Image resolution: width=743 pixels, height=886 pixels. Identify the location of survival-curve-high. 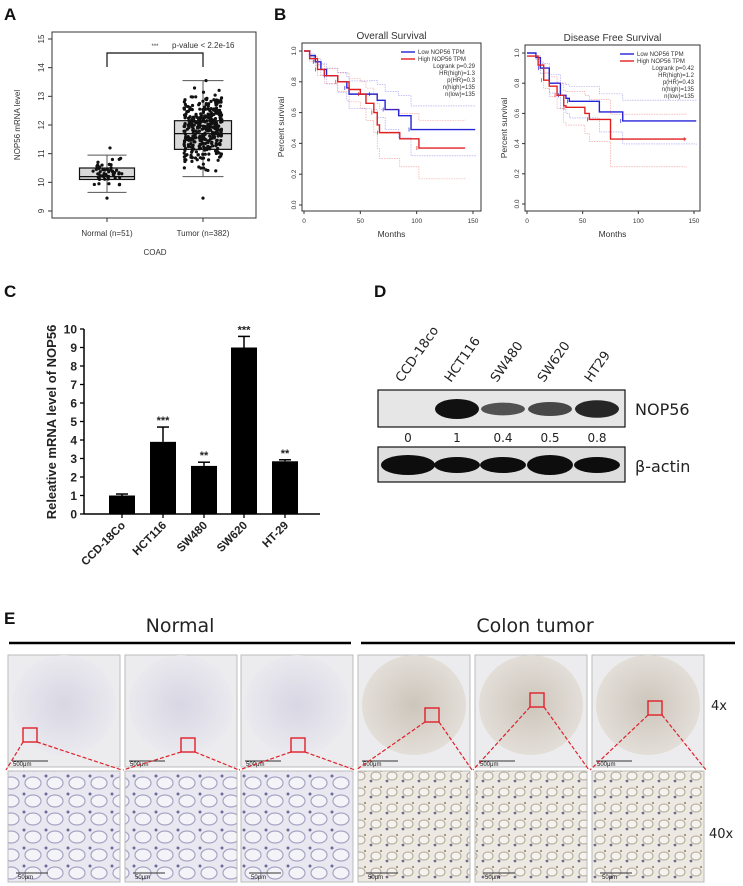
(385, 99).